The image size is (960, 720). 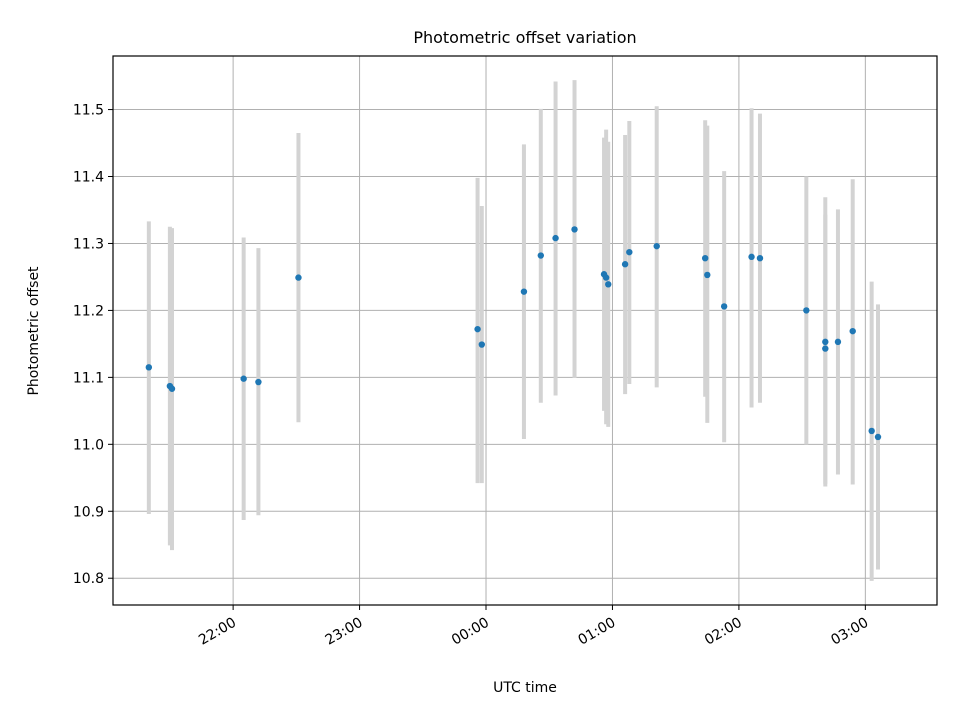 What do you see at coordinates (525, 688) in the screenshot?
I see `x-axis-label: UTC time` at bounding box center [525, 688].